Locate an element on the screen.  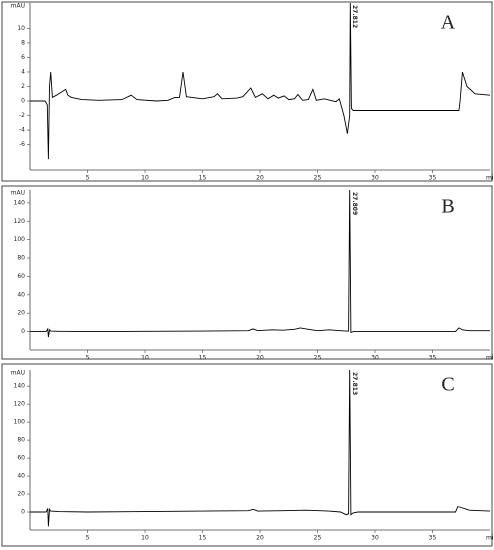
y-tick-label: 2 is located at coordinates (23, 86).